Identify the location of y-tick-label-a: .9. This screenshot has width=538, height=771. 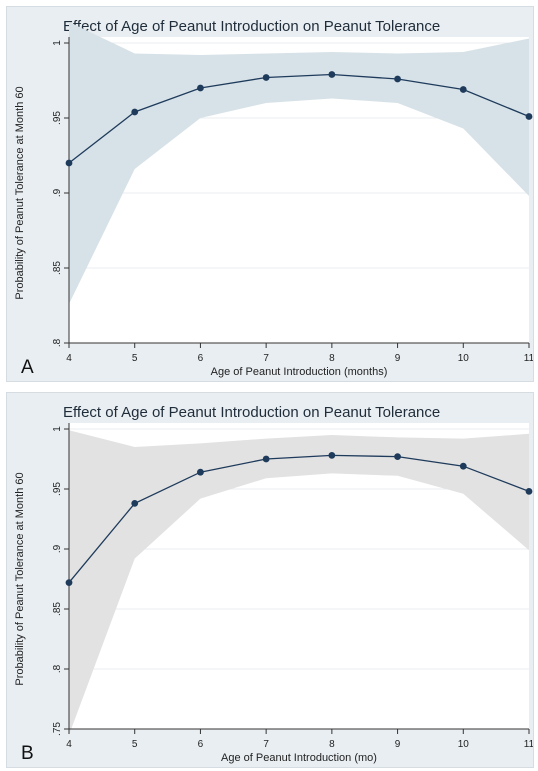
(57, 192).